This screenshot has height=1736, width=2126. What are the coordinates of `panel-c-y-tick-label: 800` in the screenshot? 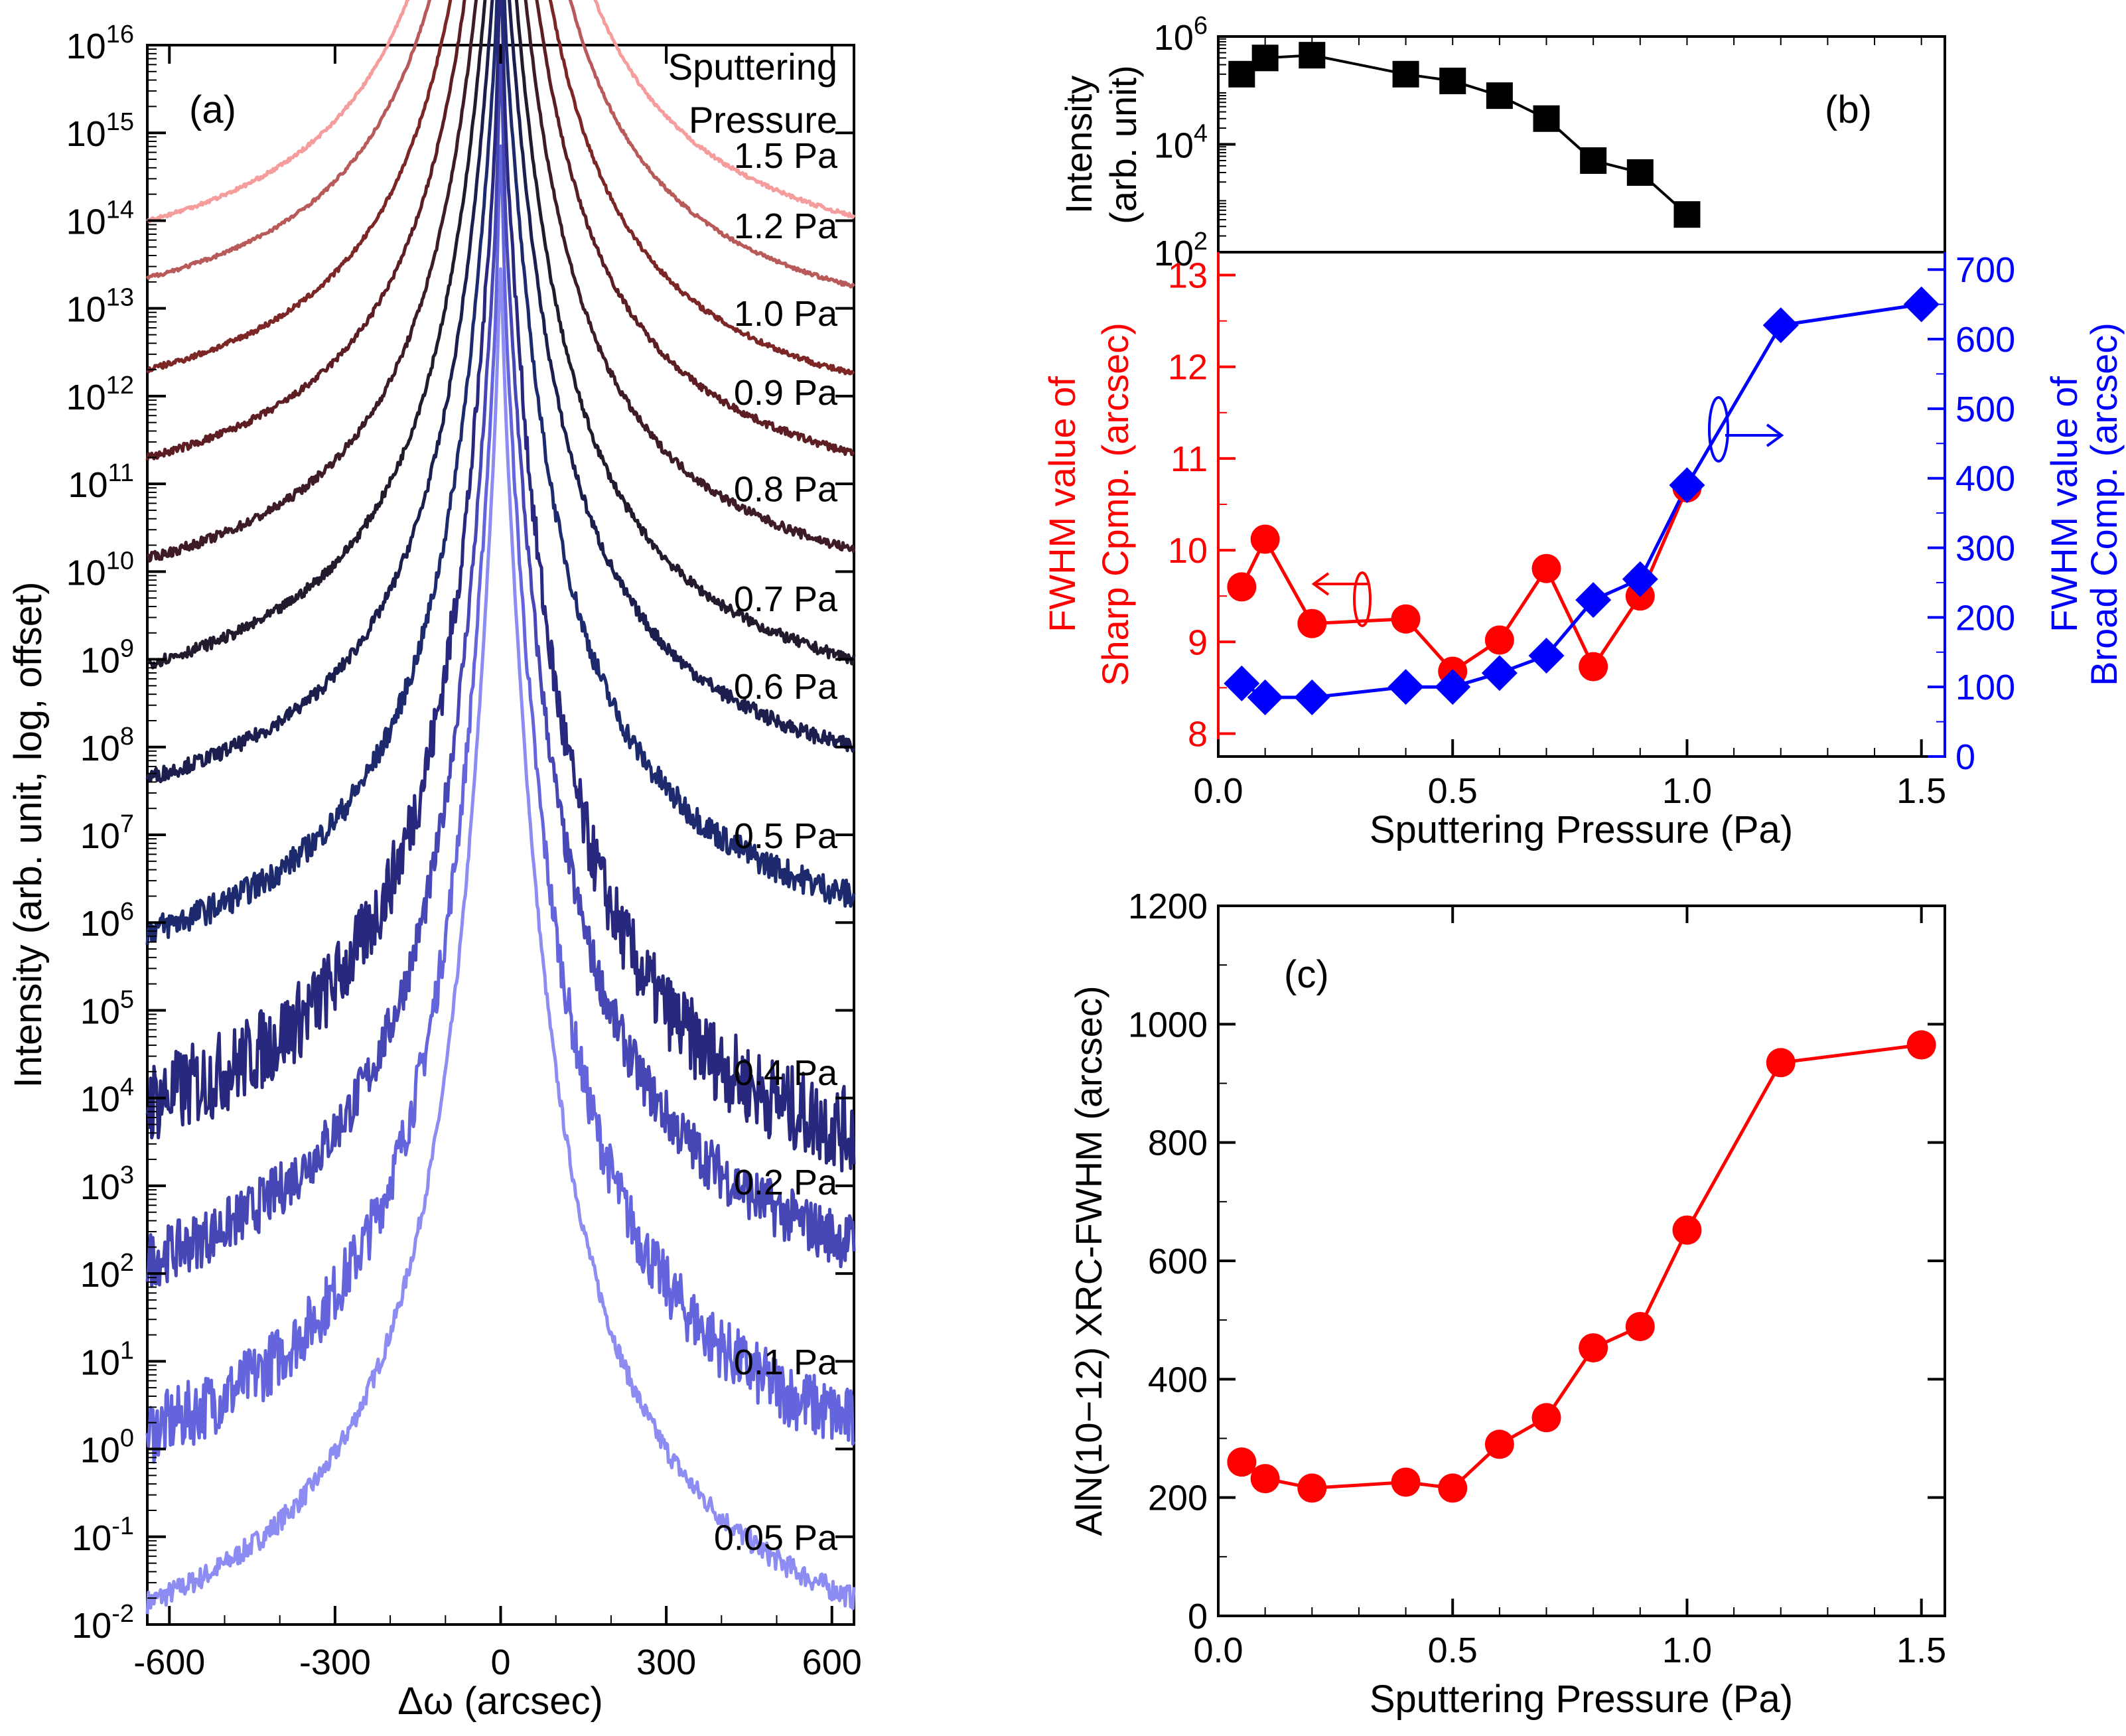 It's located at (1178, 1143).